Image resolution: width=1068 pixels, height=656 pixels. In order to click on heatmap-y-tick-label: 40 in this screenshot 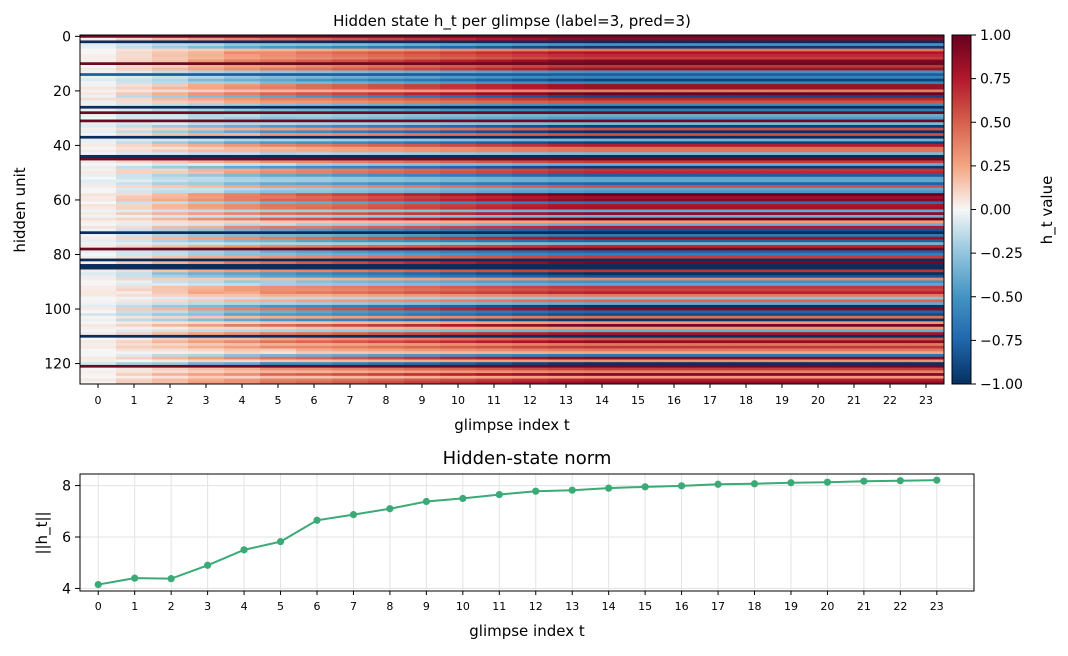, I will do `click(62, 146)`.